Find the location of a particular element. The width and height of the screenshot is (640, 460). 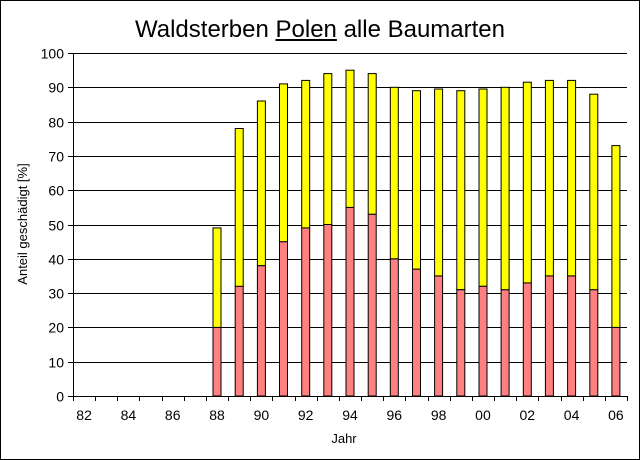

x-tick-label: 94 is located at coordinates (350, 415).